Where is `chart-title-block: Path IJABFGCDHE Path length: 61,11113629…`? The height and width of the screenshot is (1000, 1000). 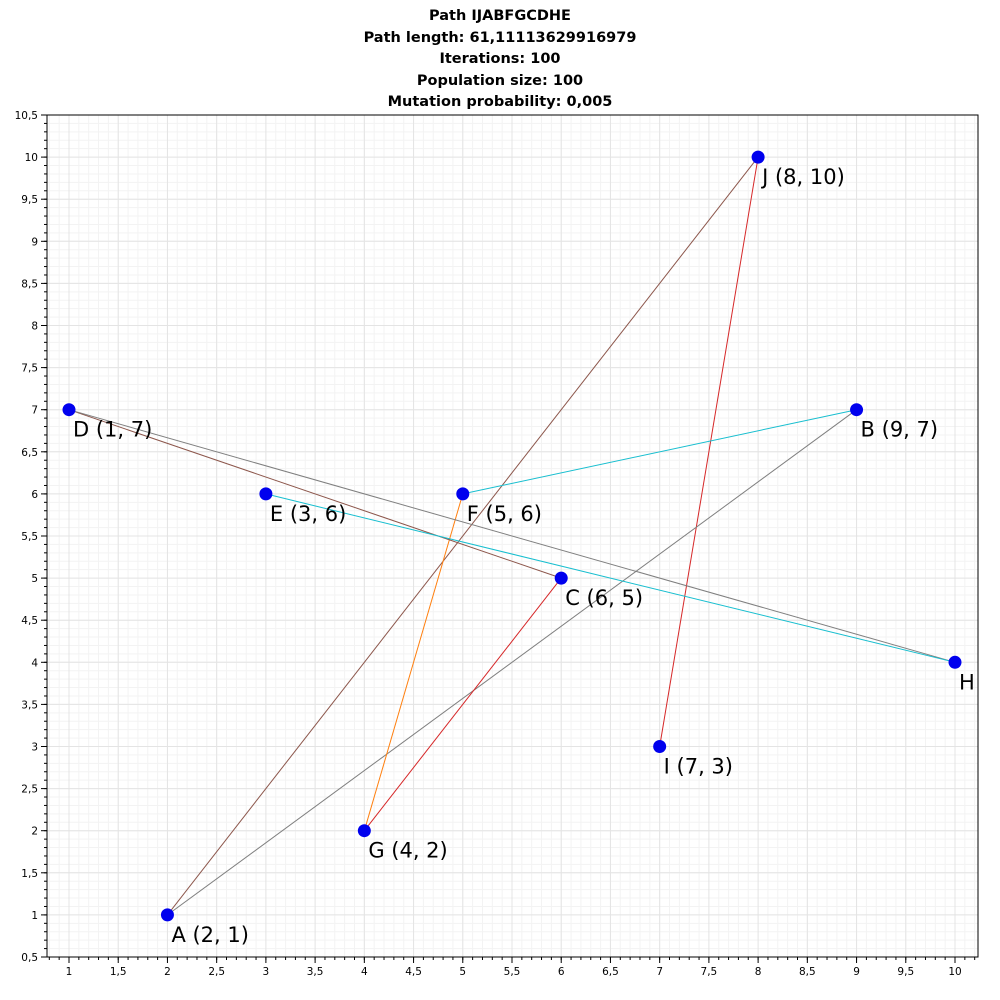 chart-title-block: Path IJABFGCDHE Path length: 61,11113629… is located at coordinates (500, 60).